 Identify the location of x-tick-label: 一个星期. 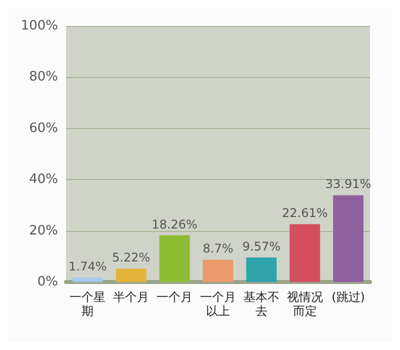
(88, 304).